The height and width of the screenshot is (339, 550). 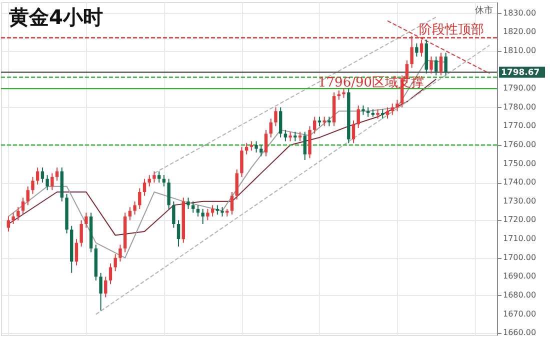 What do you see at coordinates (451, 30) in the screenshot?
I see `ref-line-label: 阶段性顶部` at bounding box center [451, 30].